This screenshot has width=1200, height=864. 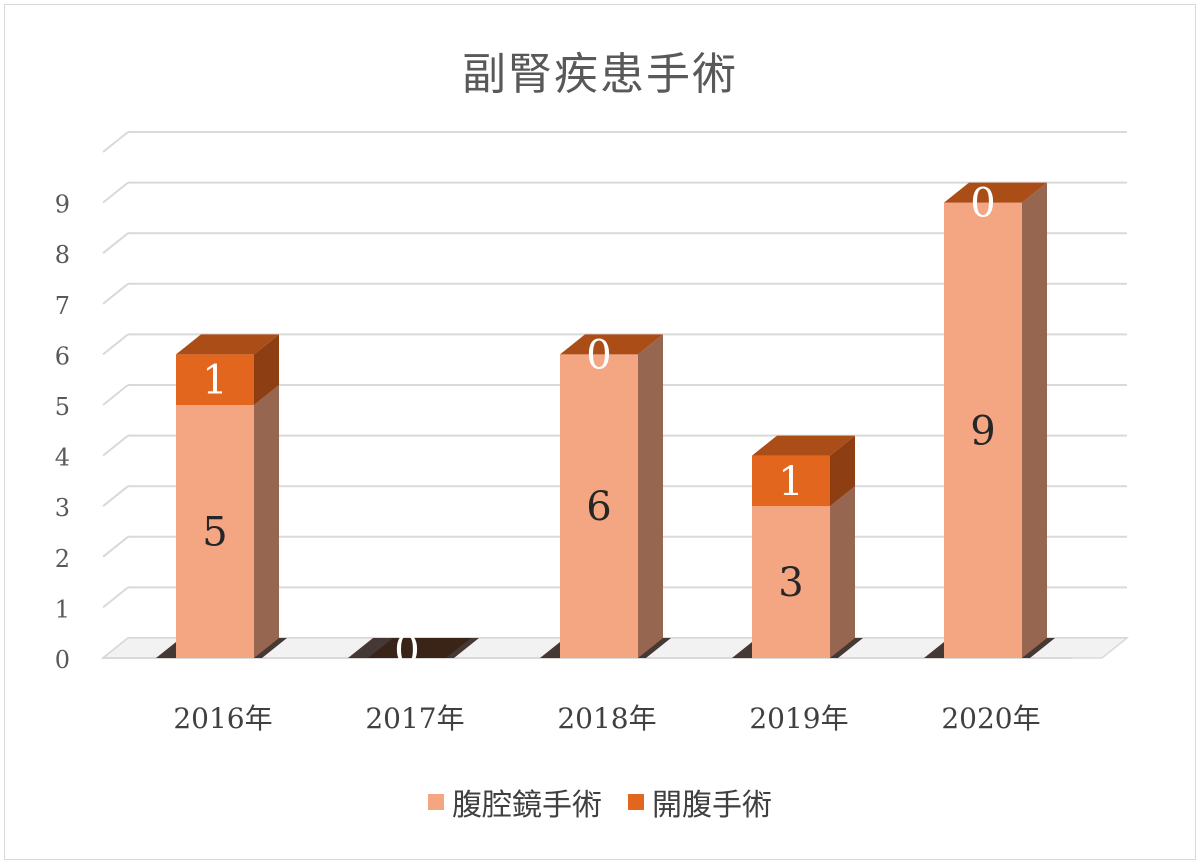 I want to click on y-tick-label: 5, so click(x=62, y=407).